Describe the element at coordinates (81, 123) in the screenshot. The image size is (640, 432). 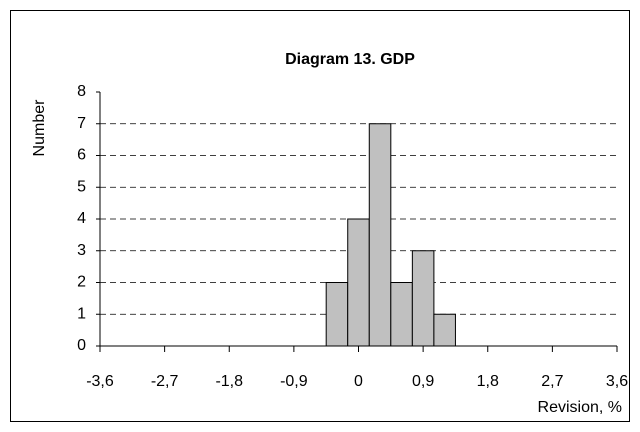
I see `y-tick-label: 7` at that location.